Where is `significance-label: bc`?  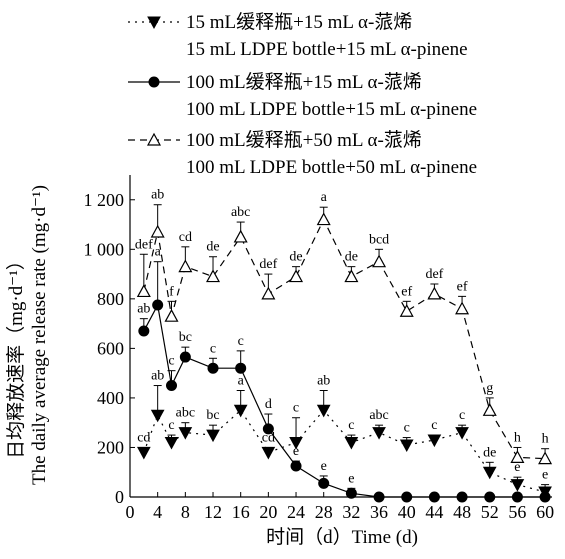 significance-label: bc is located at coordinates (185, 337).